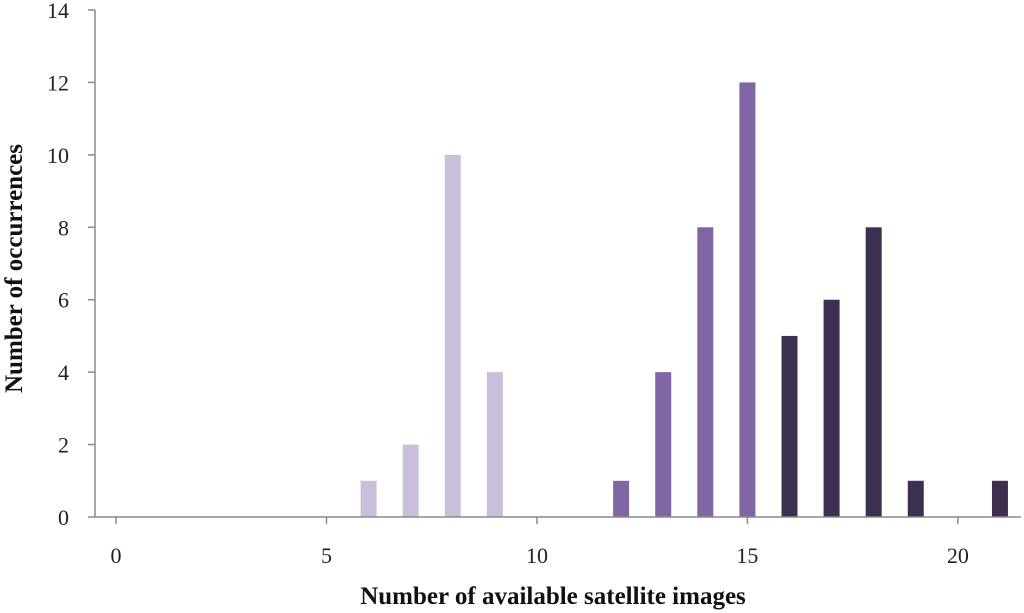 This screenshot has height=613, width=1024. Describe the element at coordinates (747, 555) in the screenshot. I see `x-tick-label: 15` at that location.